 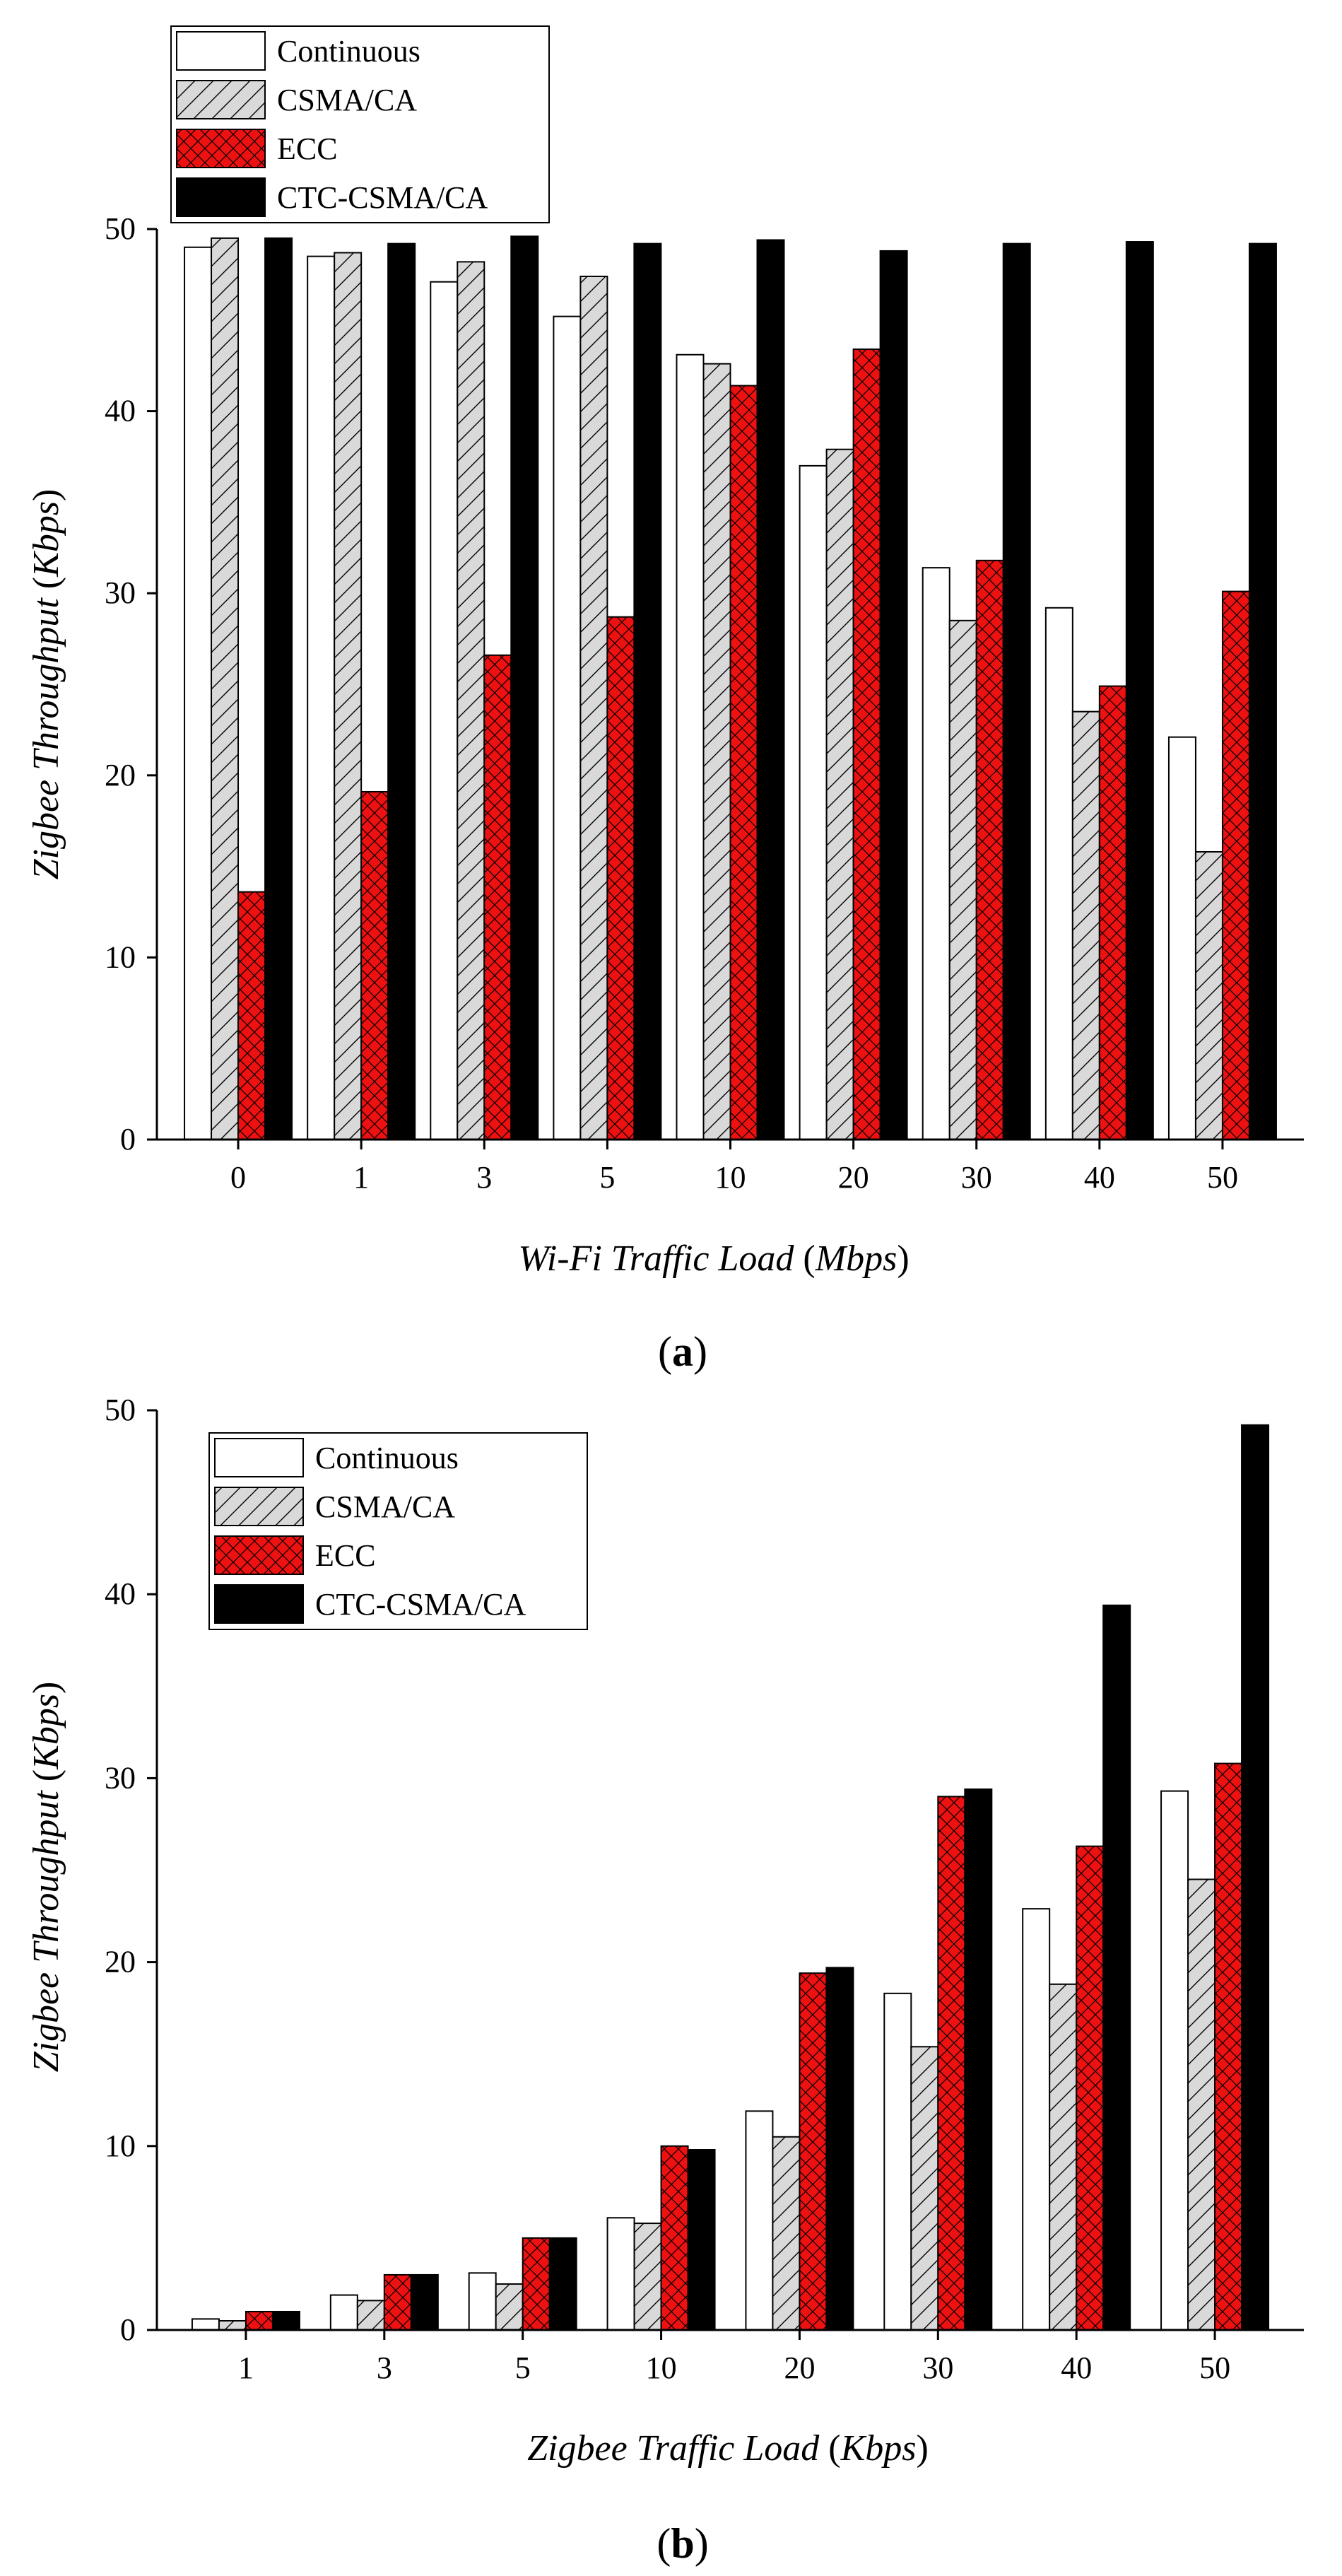 I want to click on chart-a-legend-items: Continuous CSMA/CA ECC CTC-CSMA/CA, so click(x=332, y=124).